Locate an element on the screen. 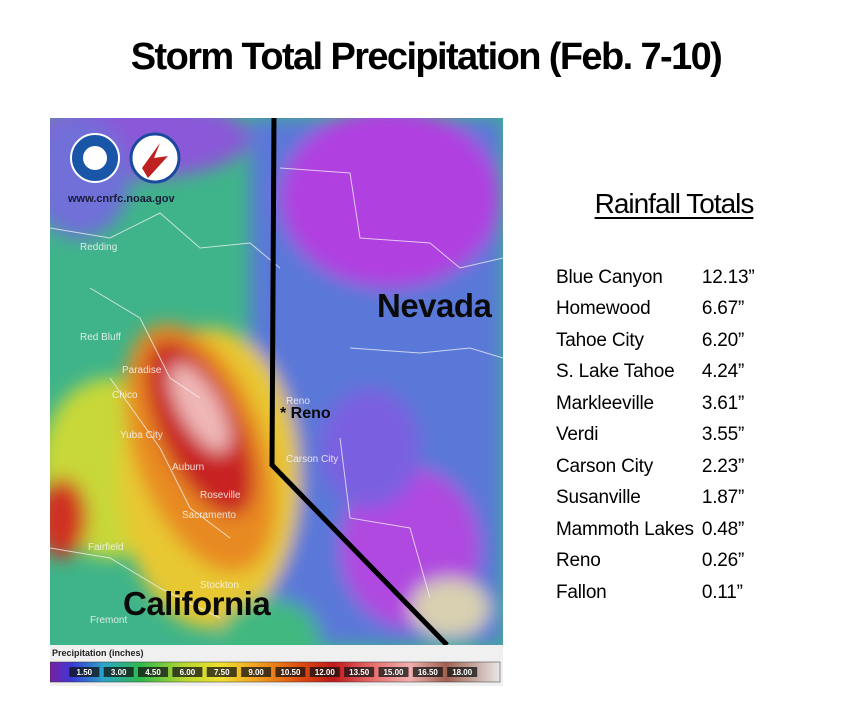 The image size is (852, 706). rain-amount: 3.61” is located at coordinates (723, 403).